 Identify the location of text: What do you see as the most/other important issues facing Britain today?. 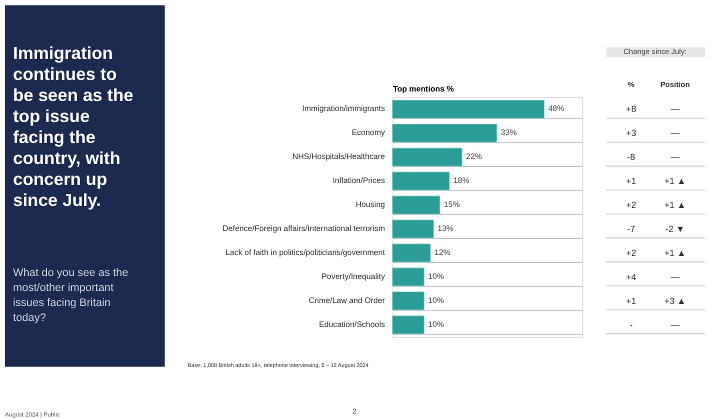
(70, 295).